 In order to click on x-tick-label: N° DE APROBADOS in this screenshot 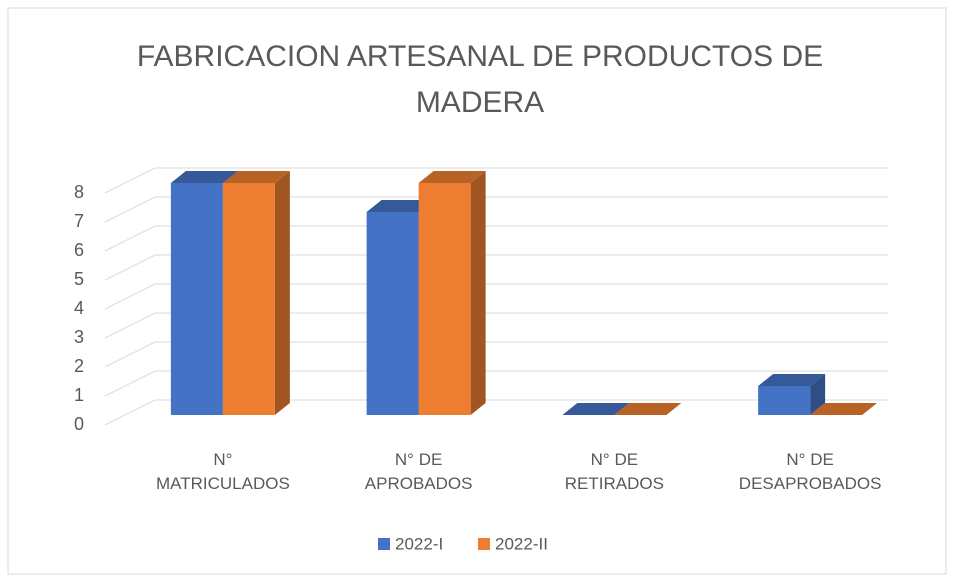, I will do `click(418, 471)`.